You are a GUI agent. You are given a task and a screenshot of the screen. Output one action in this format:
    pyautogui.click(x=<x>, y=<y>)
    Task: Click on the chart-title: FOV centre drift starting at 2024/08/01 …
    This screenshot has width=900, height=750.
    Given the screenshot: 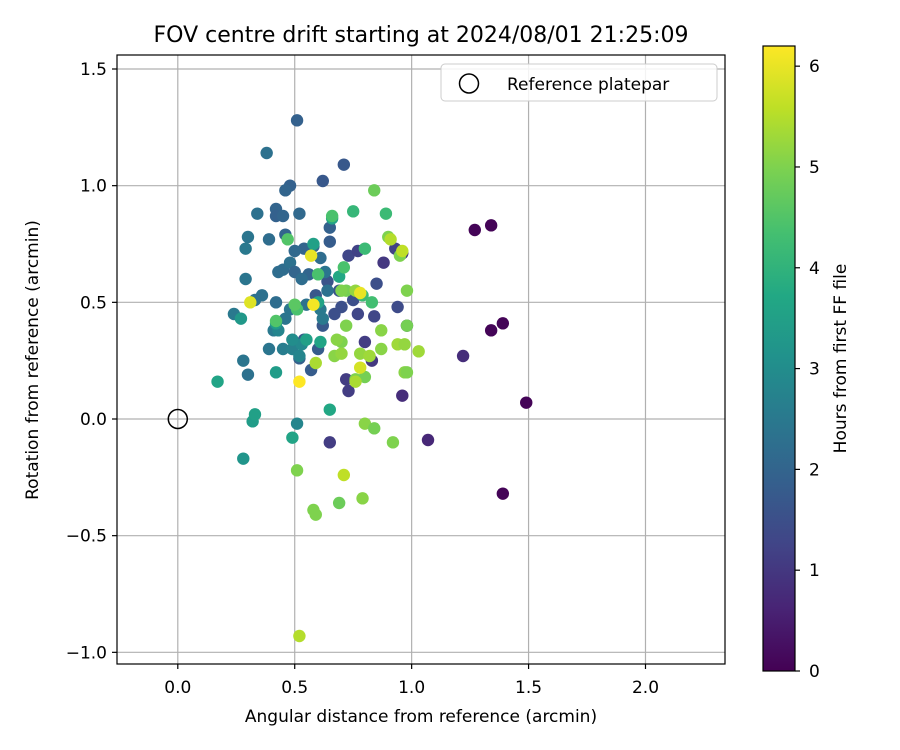 What is the action you would take?
    pyautogui.click(x=421, y=35)
    